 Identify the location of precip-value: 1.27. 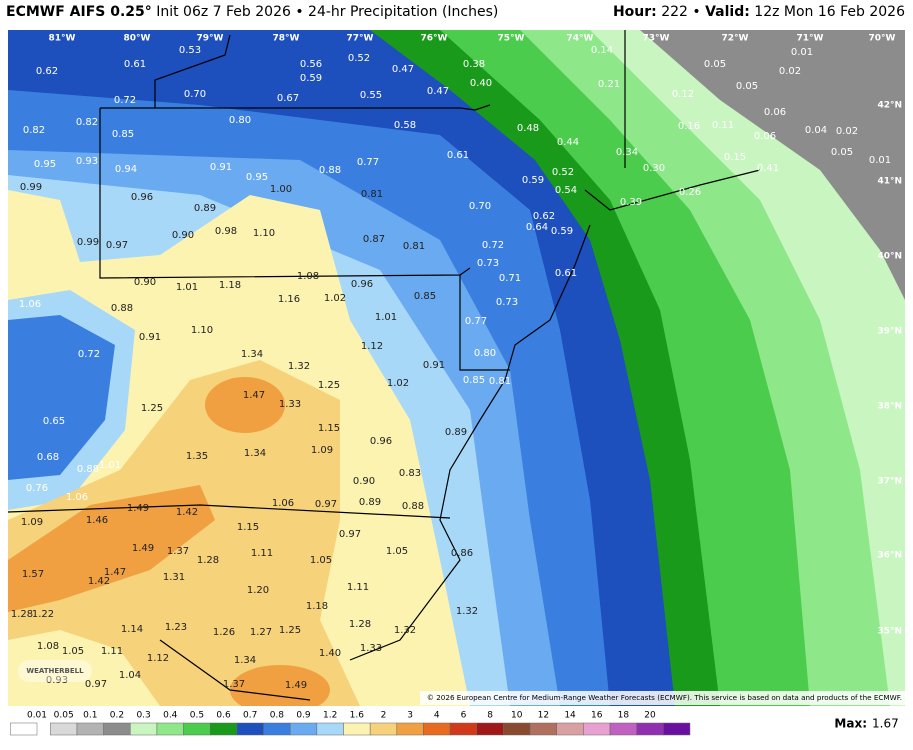
(261, 632).